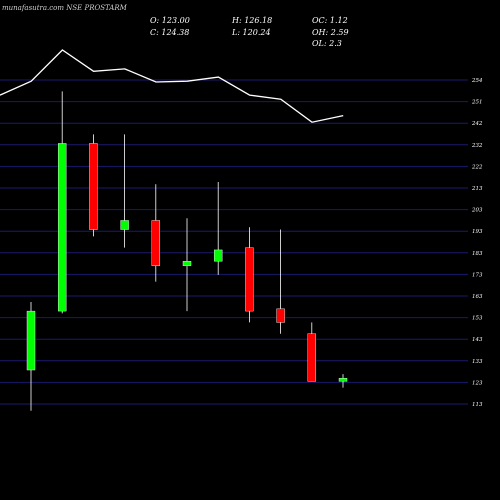  What do you see at coordinates (477, 81) in the screenshot?
I see `y-tick-label: 254` at bounding box center [477, 81].